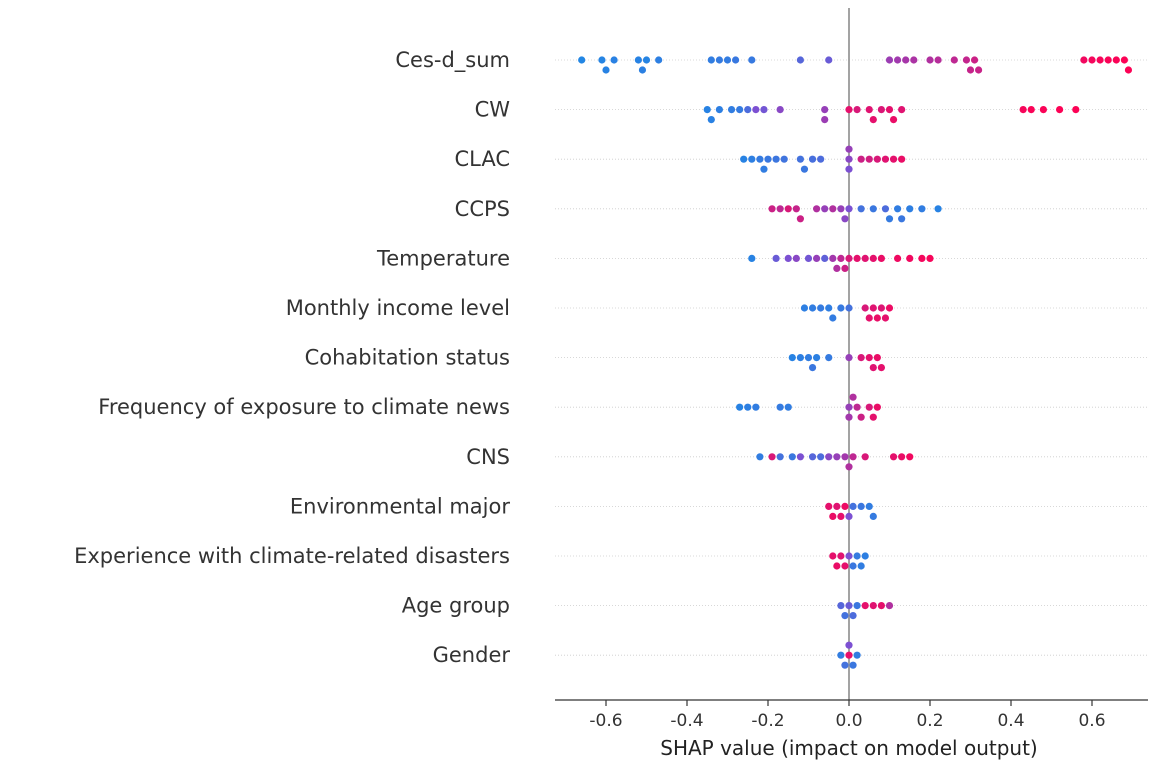  What do you see at coordinates (493, 110) in the screenshot?
I see `feature-label: CW` at bounding box center [493, 110].